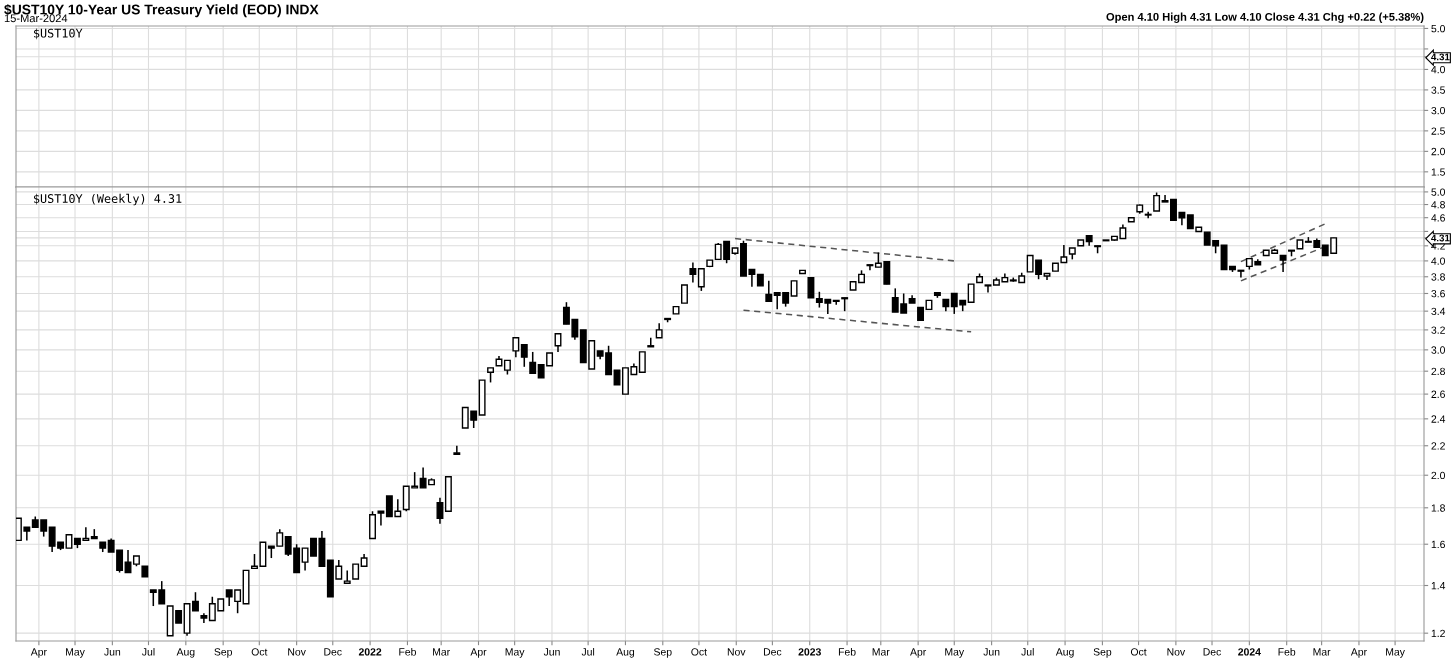  Describe the element at coordinates (1438, 277) in the screenshot. I see `y-tick-label: 3.8` at that location.